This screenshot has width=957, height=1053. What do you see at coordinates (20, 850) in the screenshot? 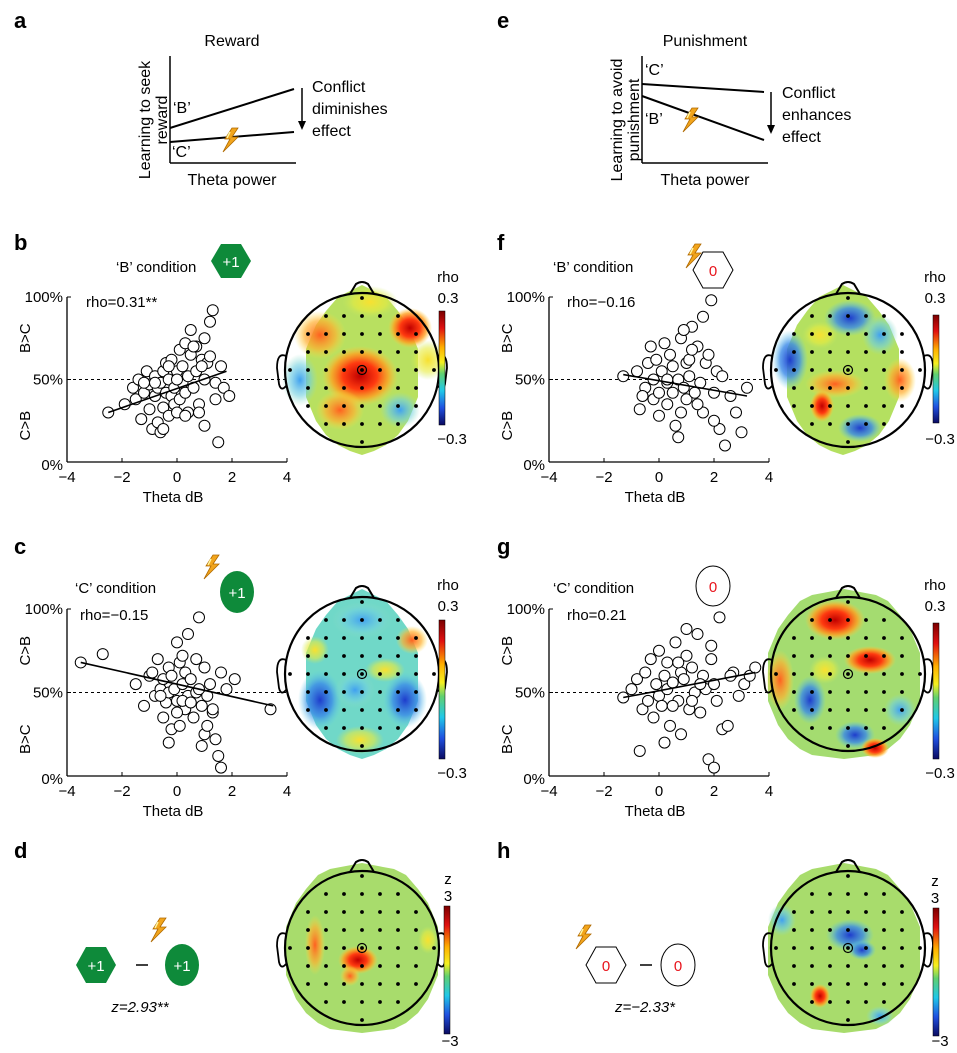
I see `panel-letter-d: d` at bounding box center [20, 850].